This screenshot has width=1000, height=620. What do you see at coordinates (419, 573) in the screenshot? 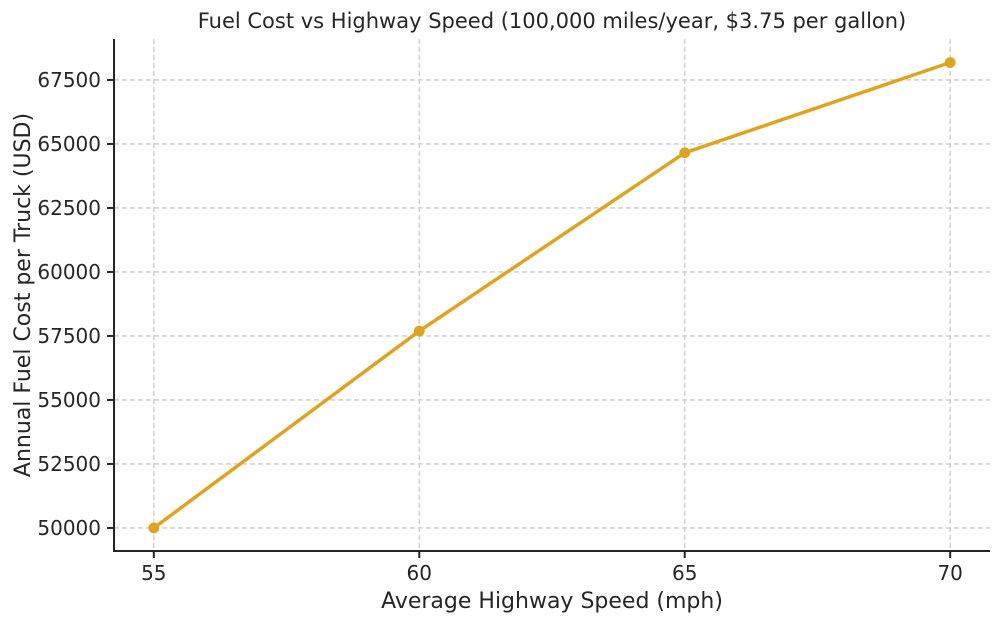
I see `x-tick-label: 60` at bounding box center [419, 573].